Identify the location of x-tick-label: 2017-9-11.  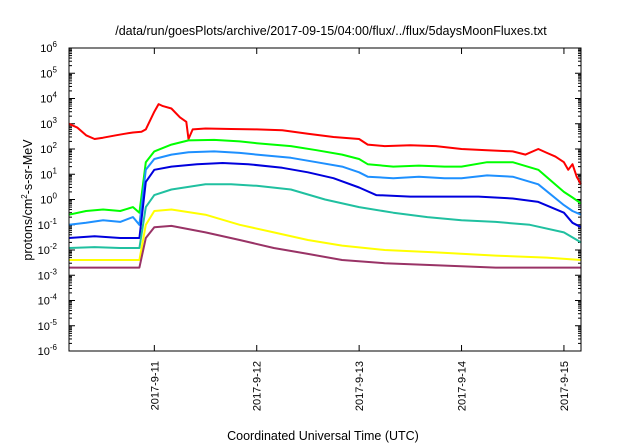
(155, 385).